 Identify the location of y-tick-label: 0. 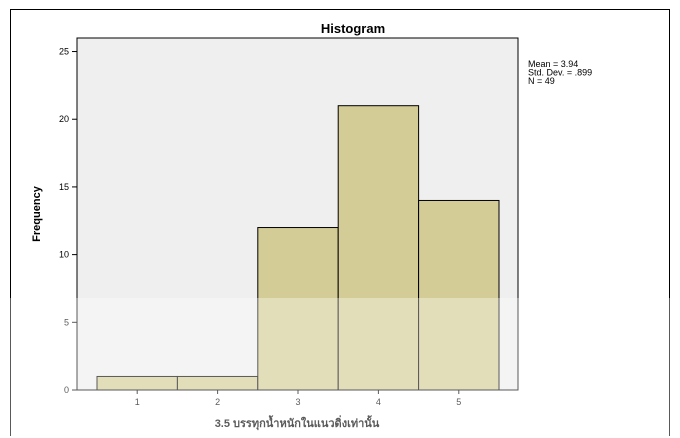
(66, 390).